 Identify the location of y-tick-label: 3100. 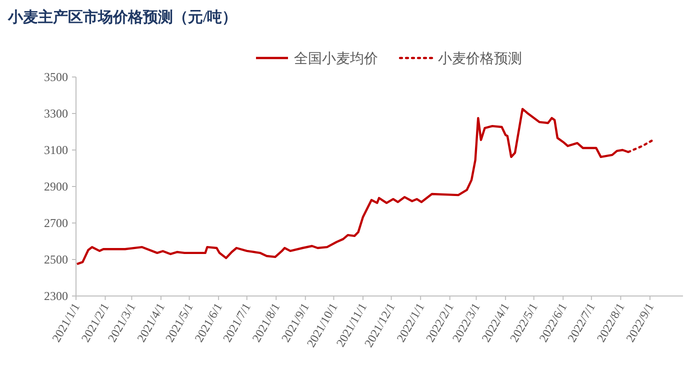
(56, 150).